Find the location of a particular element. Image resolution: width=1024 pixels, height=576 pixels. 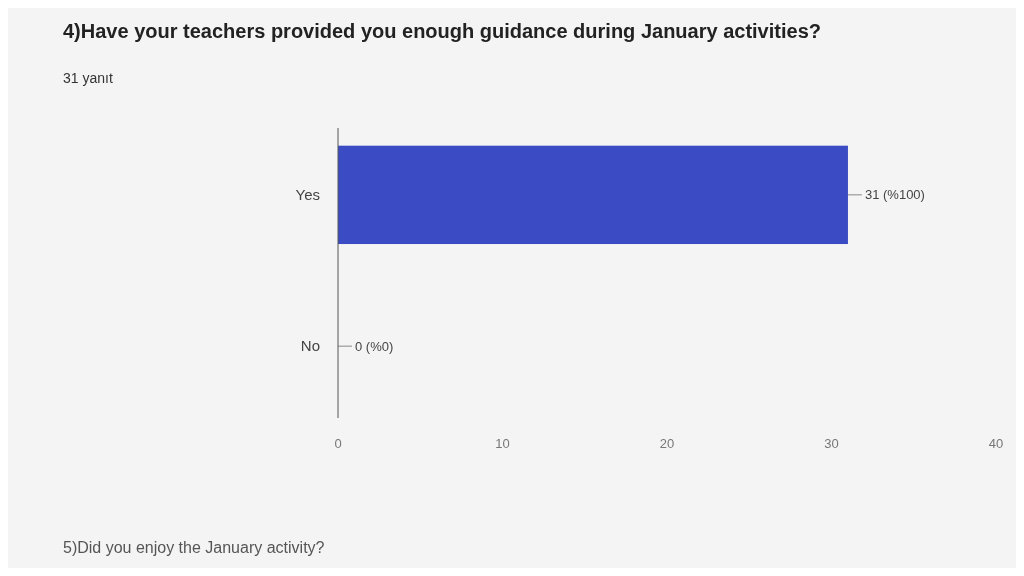

x-tick-label: 0 is located at coordinates (338, 443).